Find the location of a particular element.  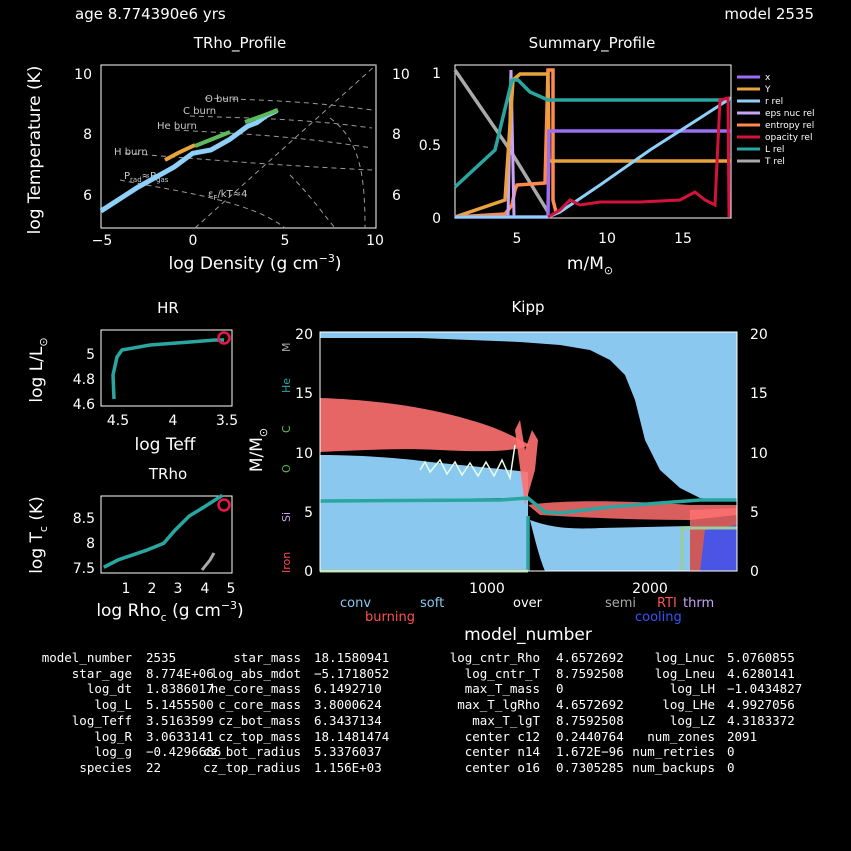

burn-lines is located at coordinates (248, 146).